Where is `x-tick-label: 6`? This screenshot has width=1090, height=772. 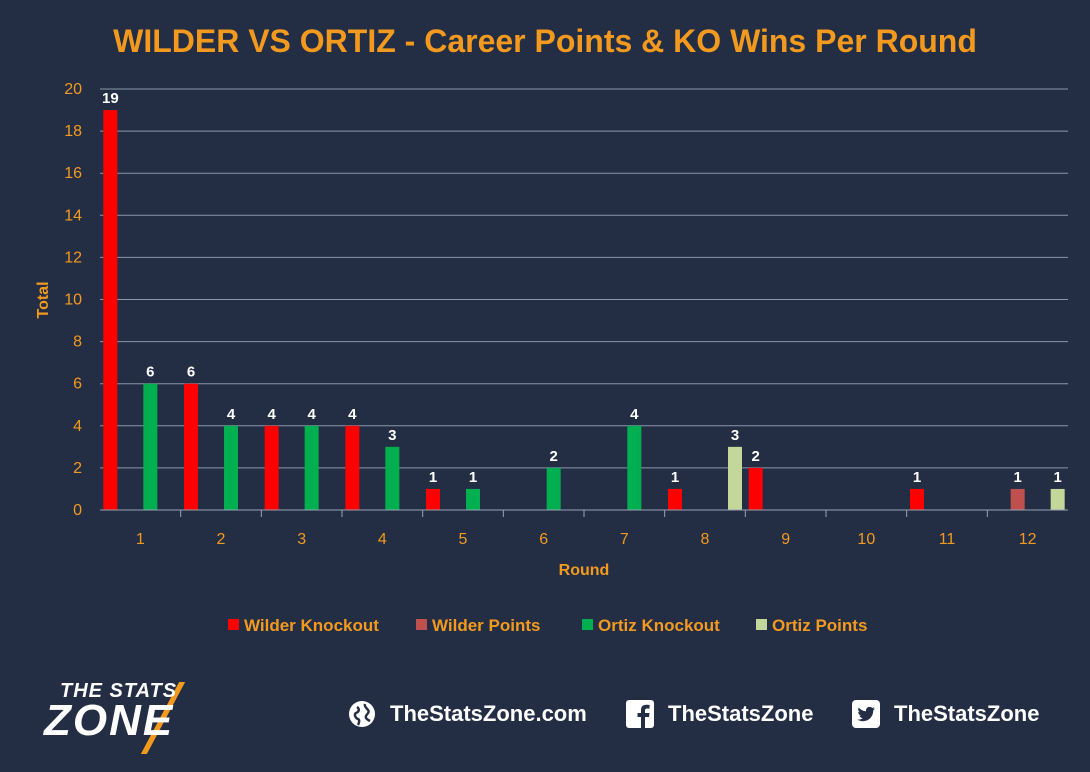 x-tick-label: 6 is located at coordinates (543, 539).